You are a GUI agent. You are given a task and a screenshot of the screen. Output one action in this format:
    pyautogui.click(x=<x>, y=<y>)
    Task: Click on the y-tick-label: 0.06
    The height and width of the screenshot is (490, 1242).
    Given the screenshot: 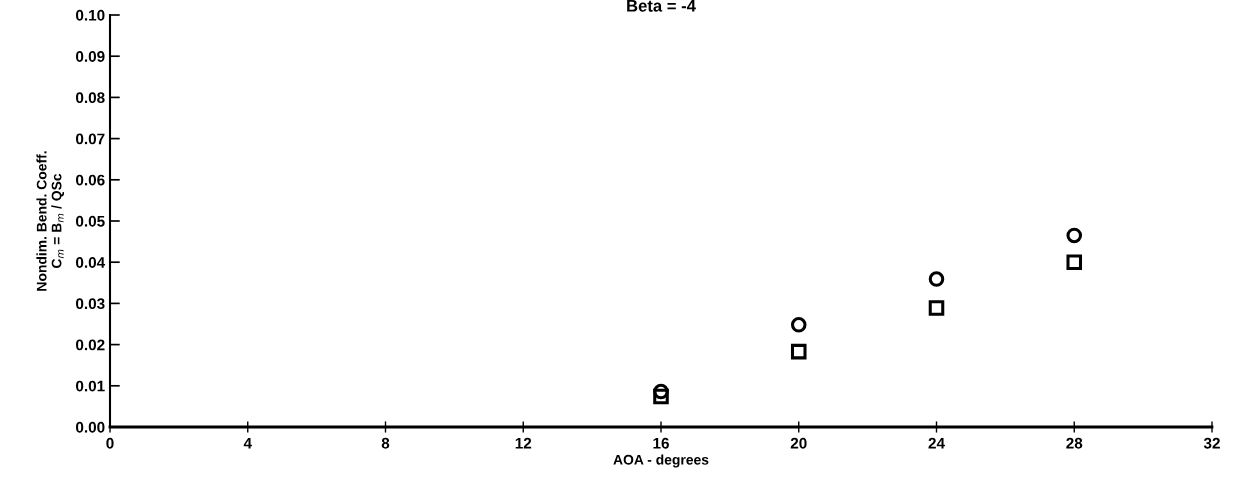 What is the action you would take?
    pyautogui.click(x=90, y=180)
    